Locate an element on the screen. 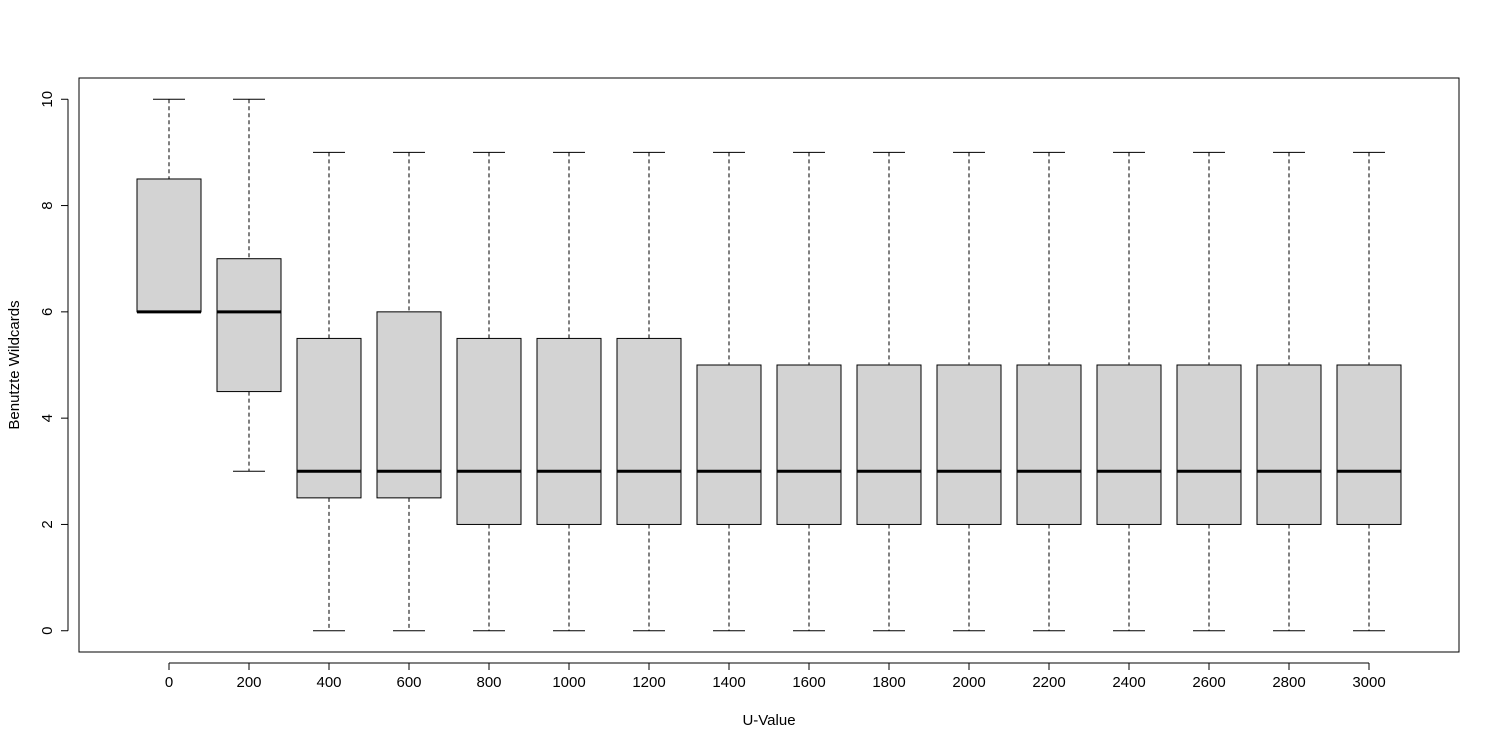 Image resolution: width=1500 pixels, height=750 pixels. y-axis: 0 2 4 6 8 10 is located at coordinates (54, 363).